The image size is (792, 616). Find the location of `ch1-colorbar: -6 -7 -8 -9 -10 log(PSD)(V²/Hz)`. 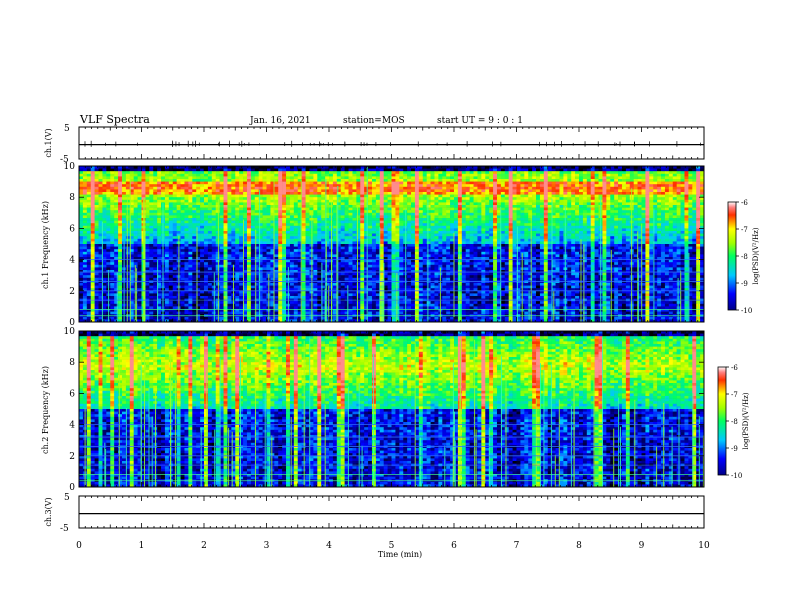

ch1-colorbar: -6 -7 -8 -9 -10 log(PSD)(V²/Hz) is located at coordinates (744, 257).